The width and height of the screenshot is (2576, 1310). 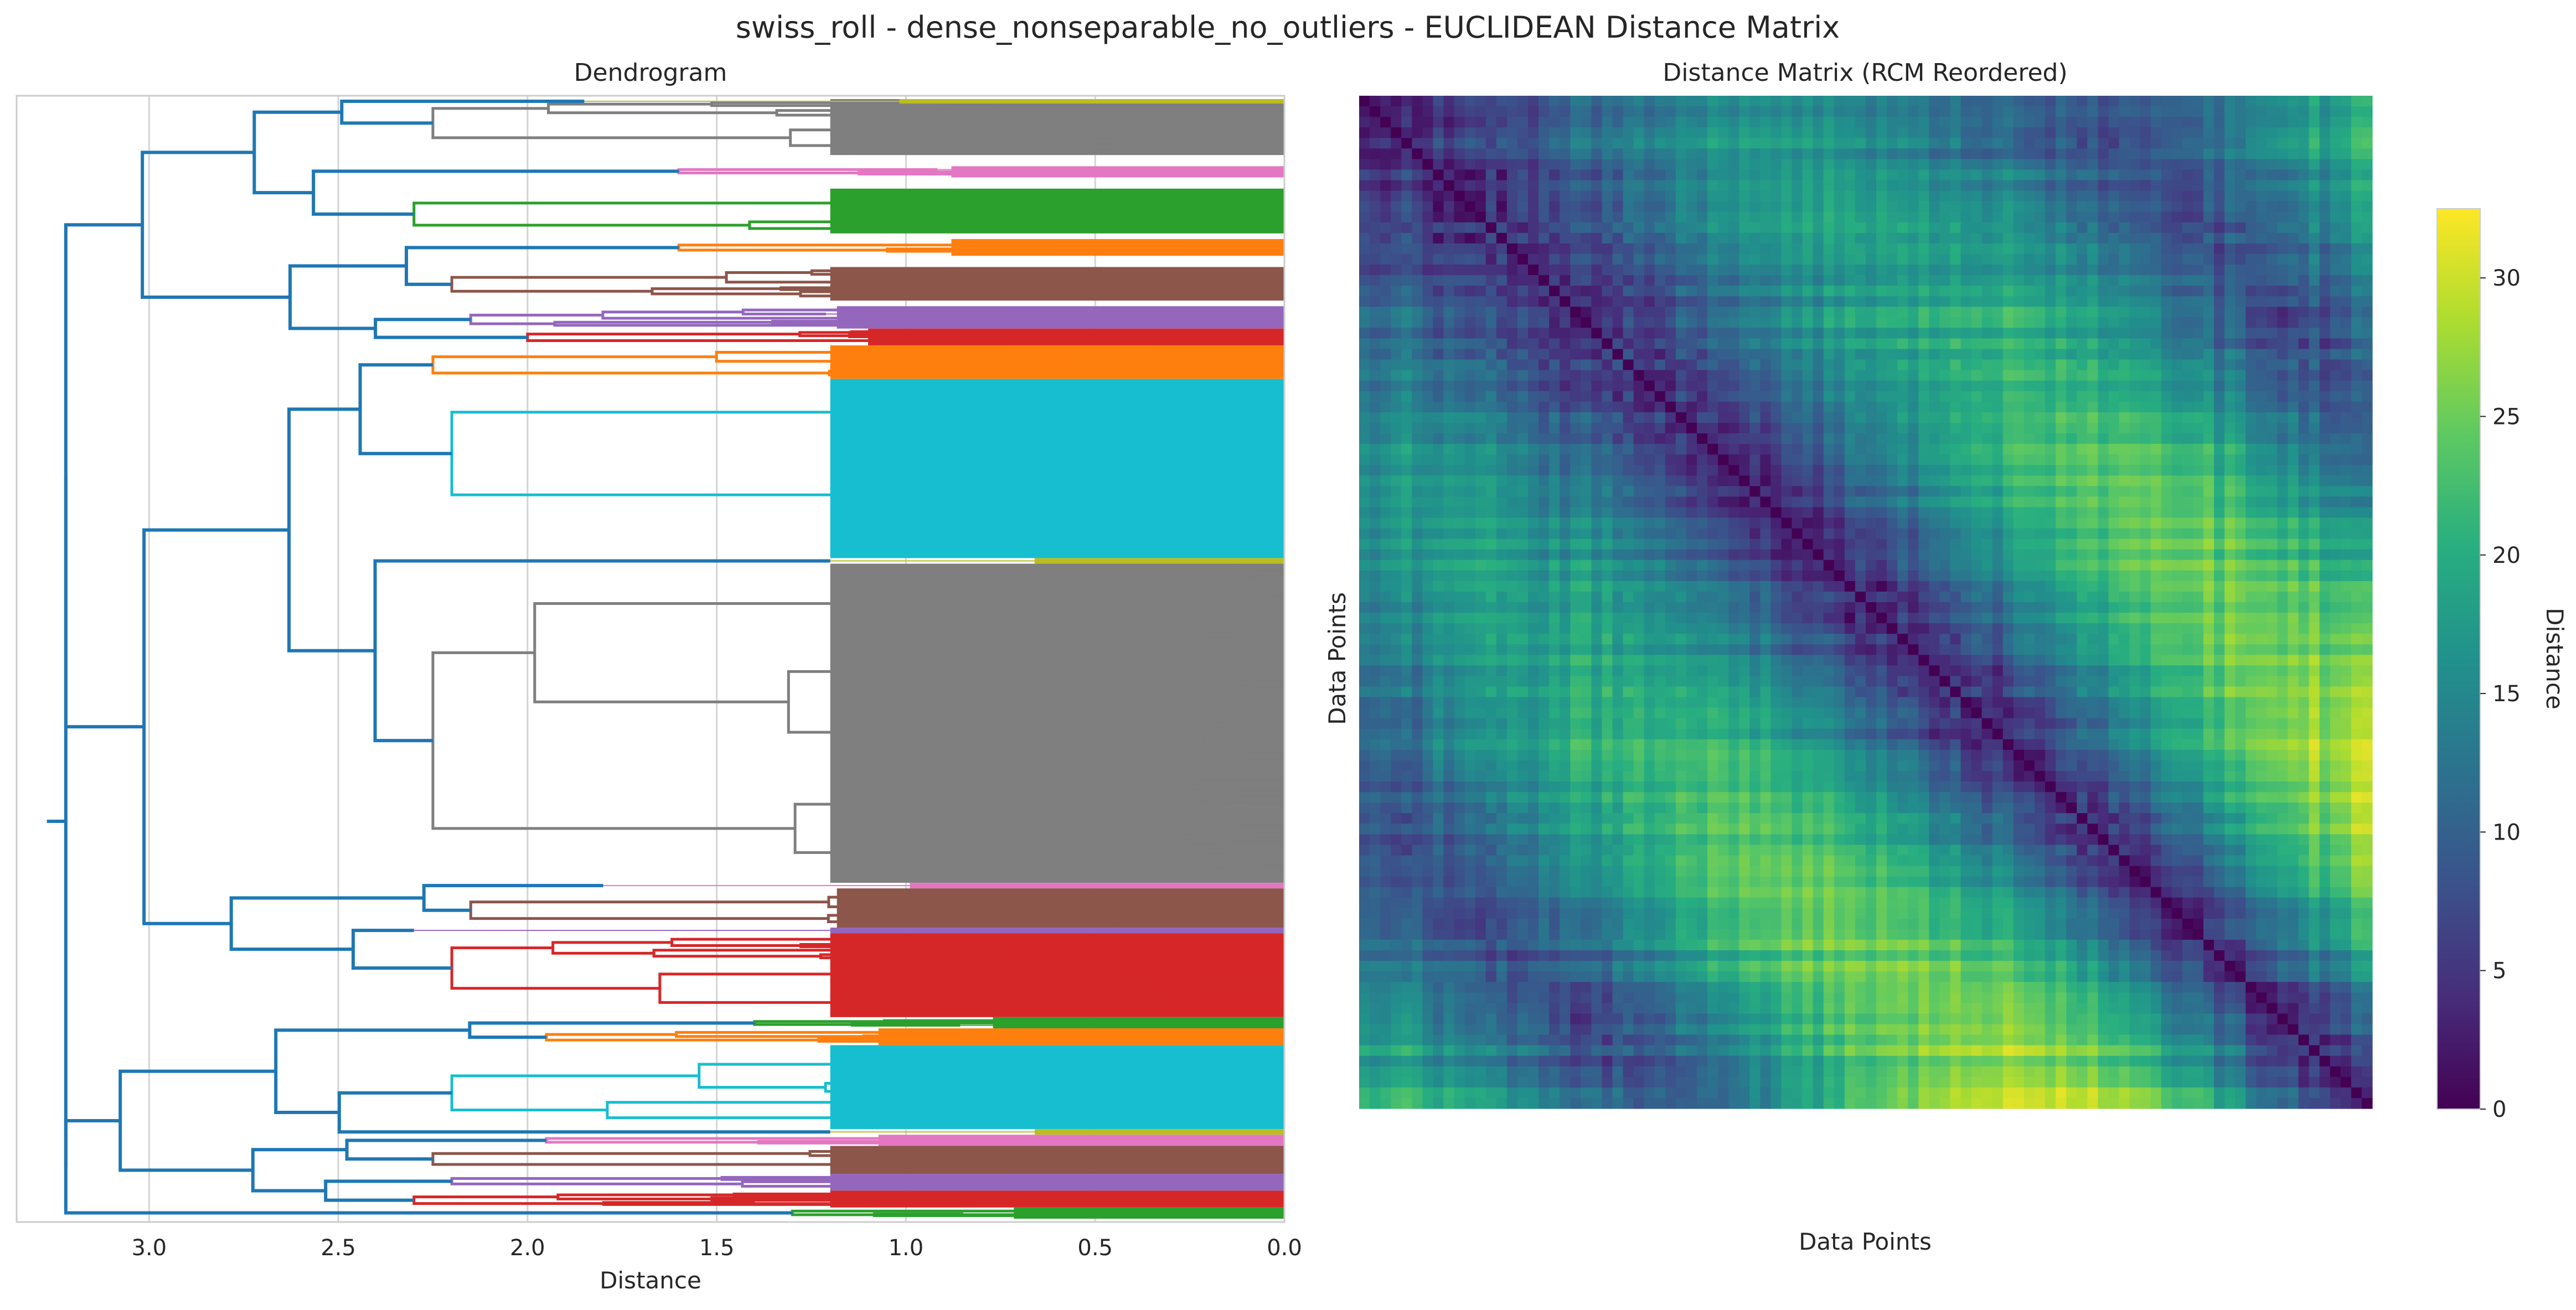 What do you see at coordinates (646, 1196) in the screenshot?
I see `cluster-23-link` at bounding box center [646, 1196].